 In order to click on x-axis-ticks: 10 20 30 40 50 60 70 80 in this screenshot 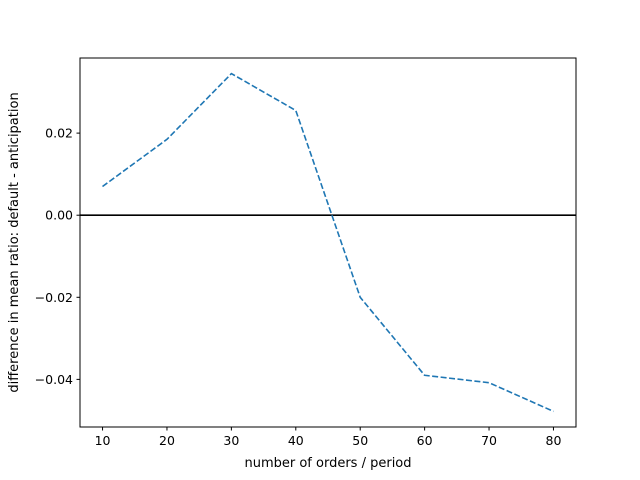, I will do `click(328, 437)`.